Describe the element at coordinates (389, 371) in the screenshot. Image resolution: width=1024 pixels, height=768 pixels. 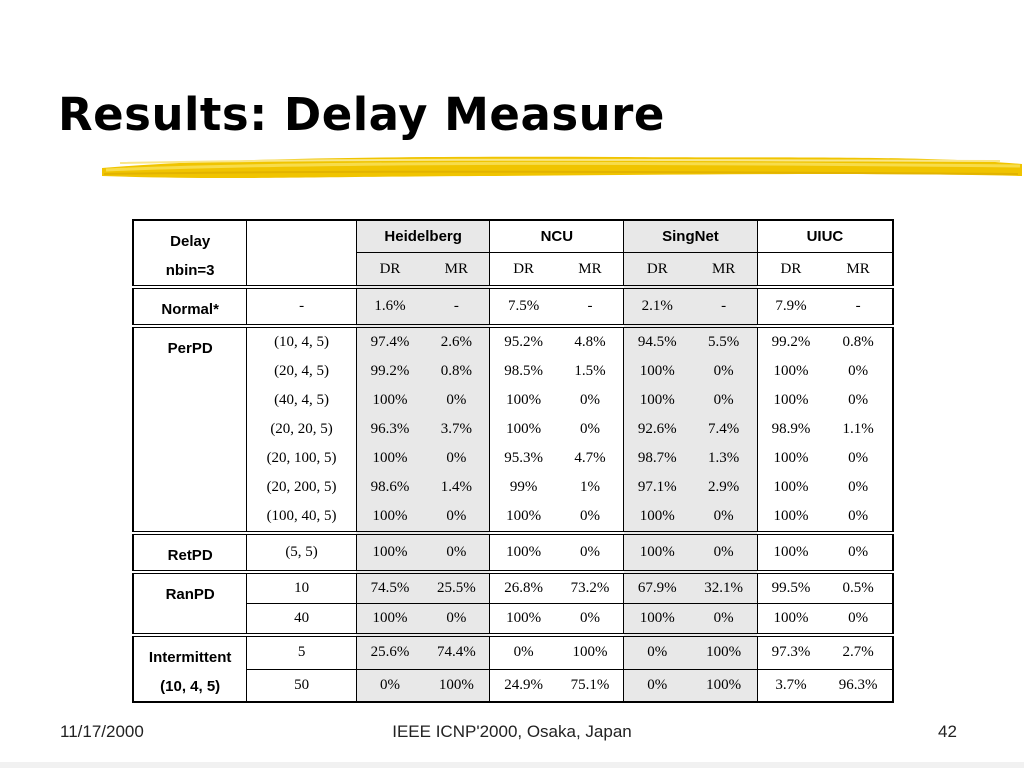
I see `dr-value-cell: 99.2%` at that location.